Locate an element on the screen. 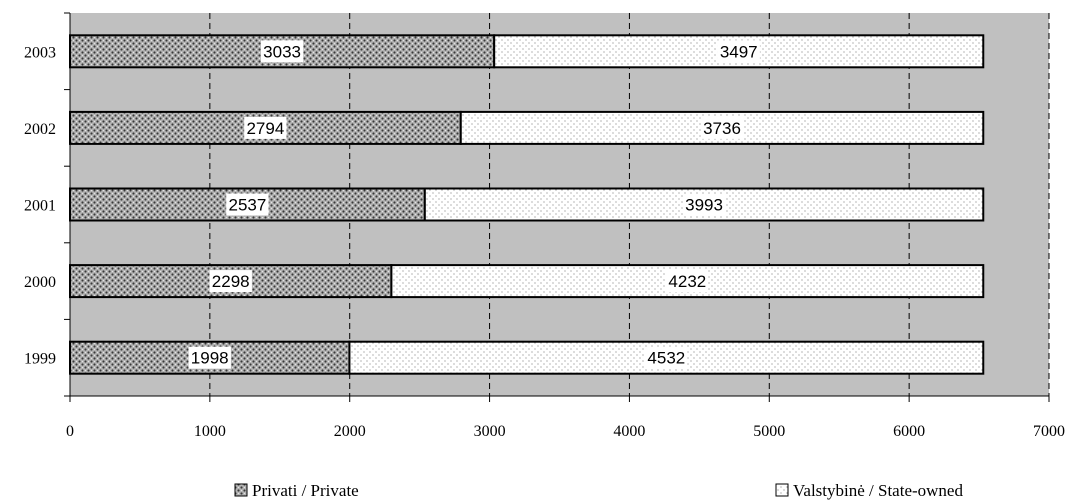  data-label: 2298 is located at coordinates (231, 281).